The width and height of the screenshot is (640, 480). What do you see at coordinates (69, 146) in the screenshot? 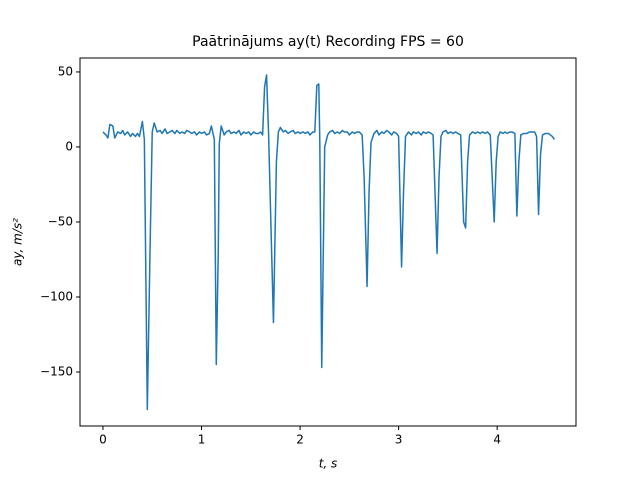
I see `y-tick-label: 0` at bounding box center [69, 146].